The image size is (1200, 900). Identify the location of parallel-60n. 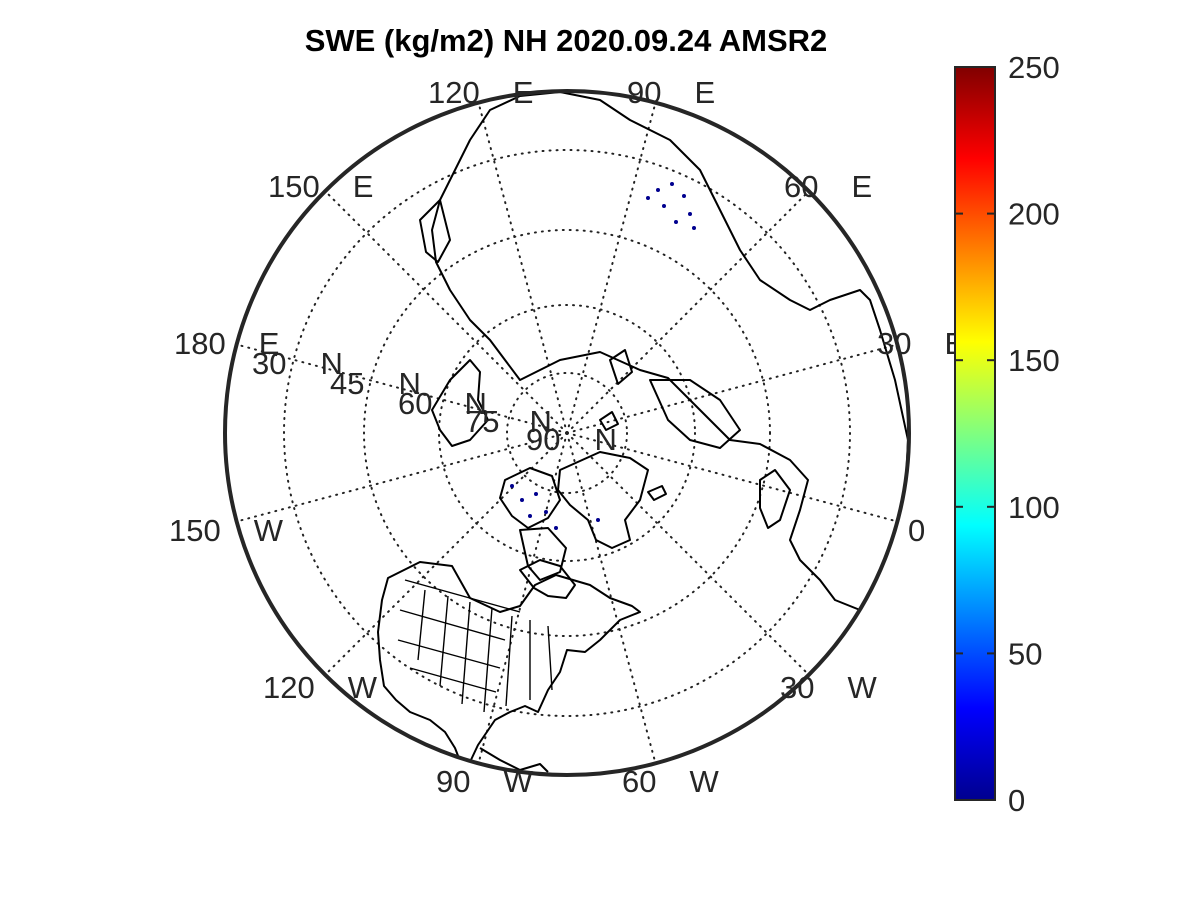
(567, 433).